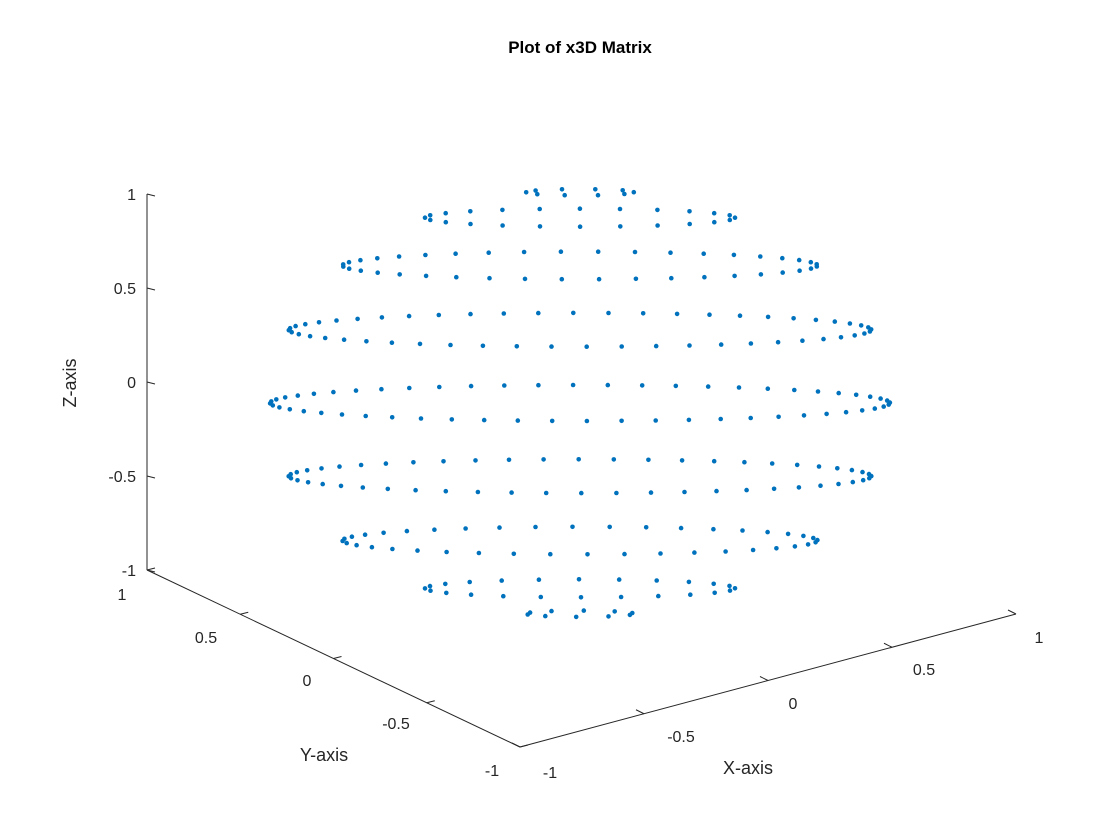 The image size is (1120, 840). I want to click on x-tick: 1, so click(1025, 628).